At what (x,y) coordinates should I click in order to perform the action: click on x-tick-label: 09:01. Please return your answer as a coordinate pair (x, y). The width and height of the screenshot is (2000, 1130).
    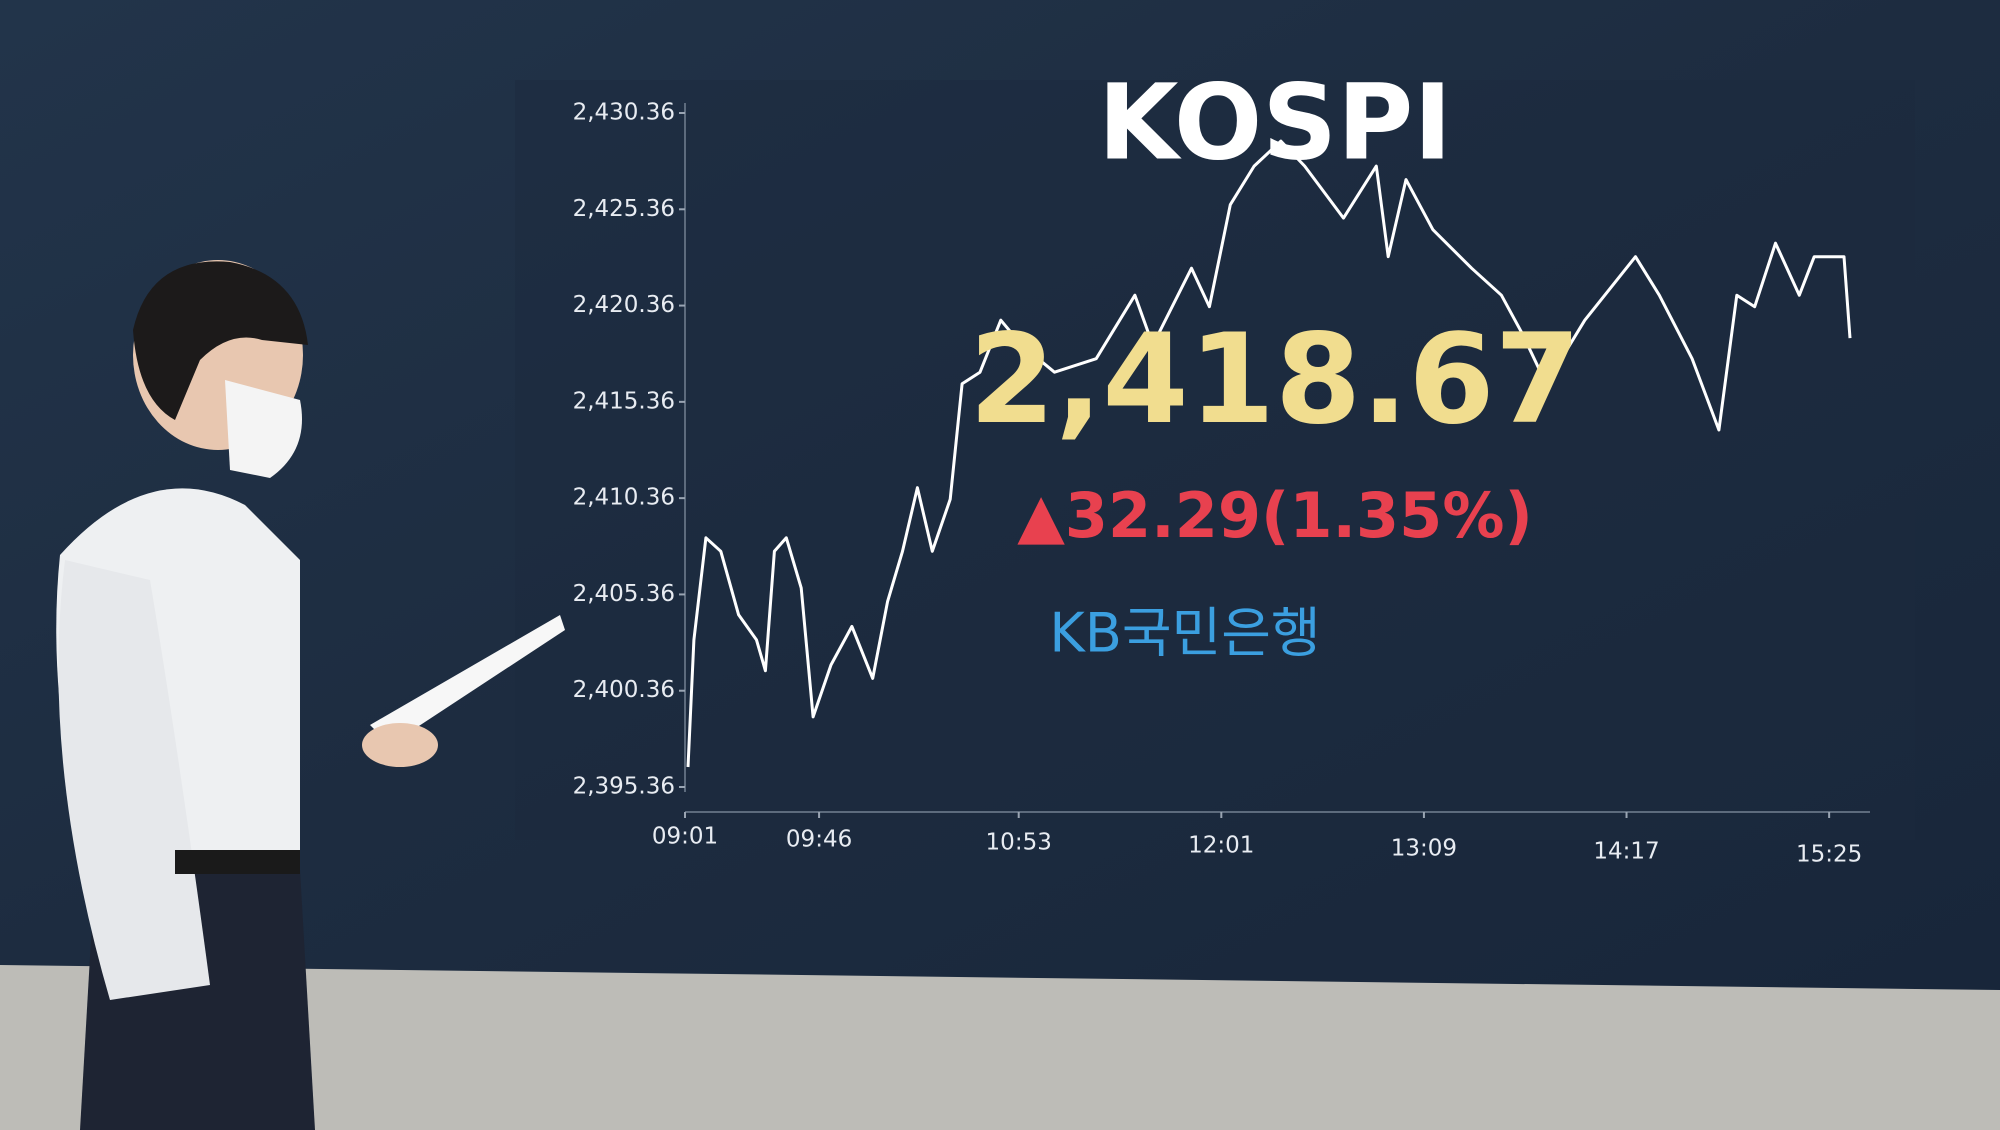
    Looking at the image, I should click on (685, 837).